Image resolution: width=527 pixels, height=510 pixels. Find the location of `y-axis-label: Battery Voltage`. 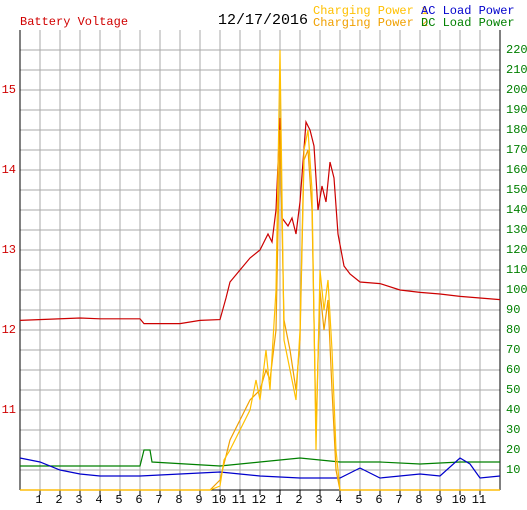

y-axis-label: Battery Voltage is located at coordinates (74, 22).